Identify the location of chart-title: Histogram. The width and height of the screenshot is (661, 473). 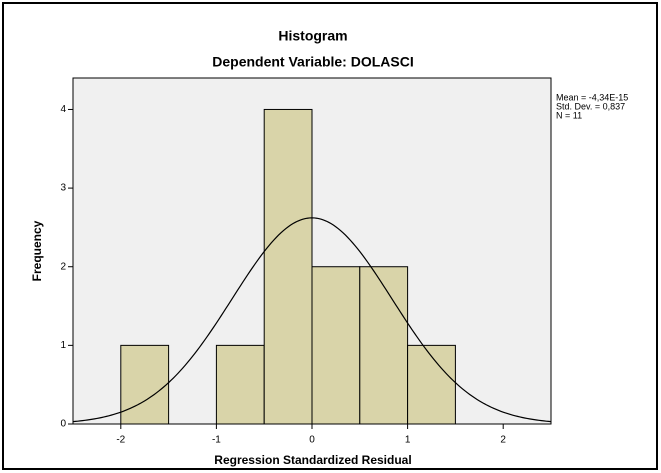
(312, 36).